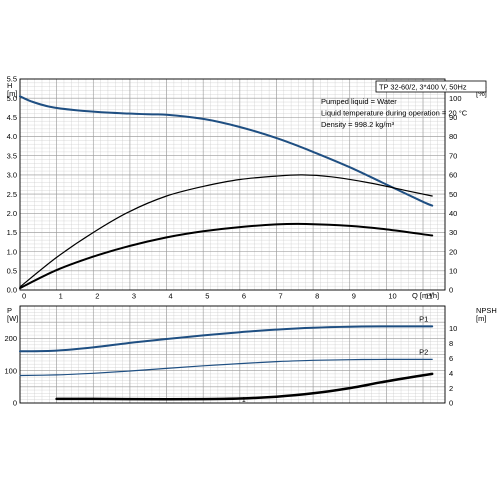 The height and width of the screenshot is (500, 500). Describe the element at coordinates (12, 194) in the screenshot. I see `y-tick-label: 2.5` at that location.